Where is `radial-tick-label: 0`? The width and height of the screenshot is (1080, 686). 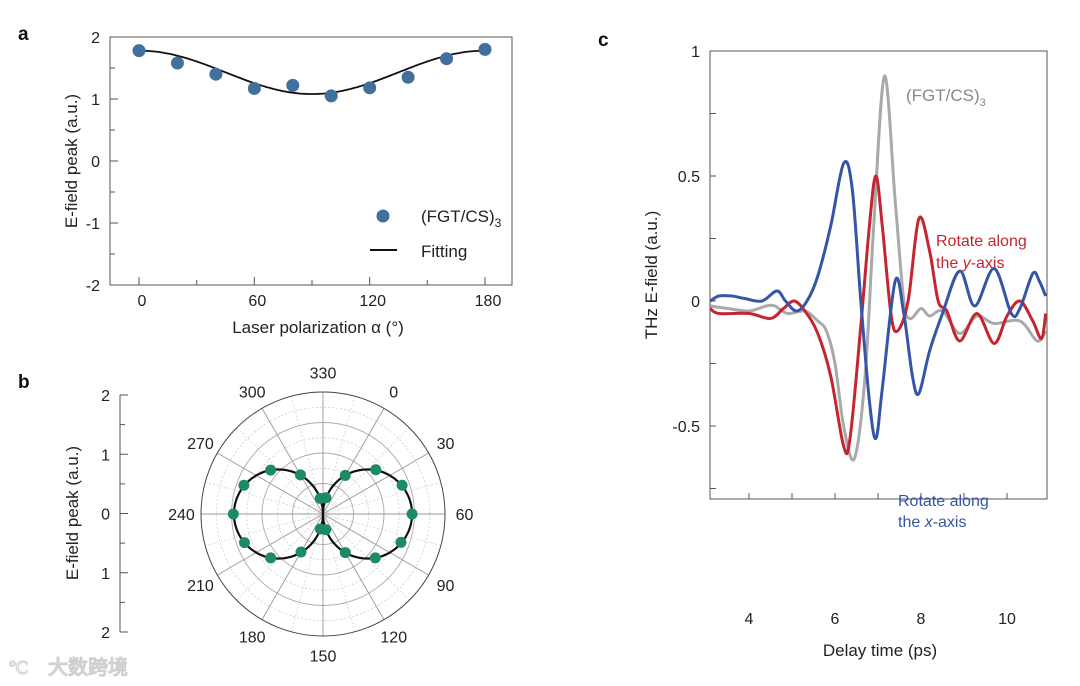 radial-tick-label: 0 is located at coordinates (105, 515).